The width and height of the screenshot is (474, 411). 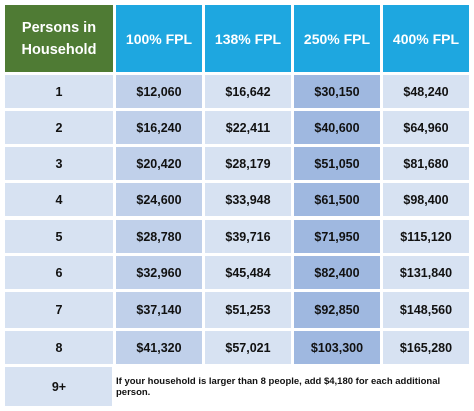 I want to click on persons-cell: 5, so click(x=59, y=236).